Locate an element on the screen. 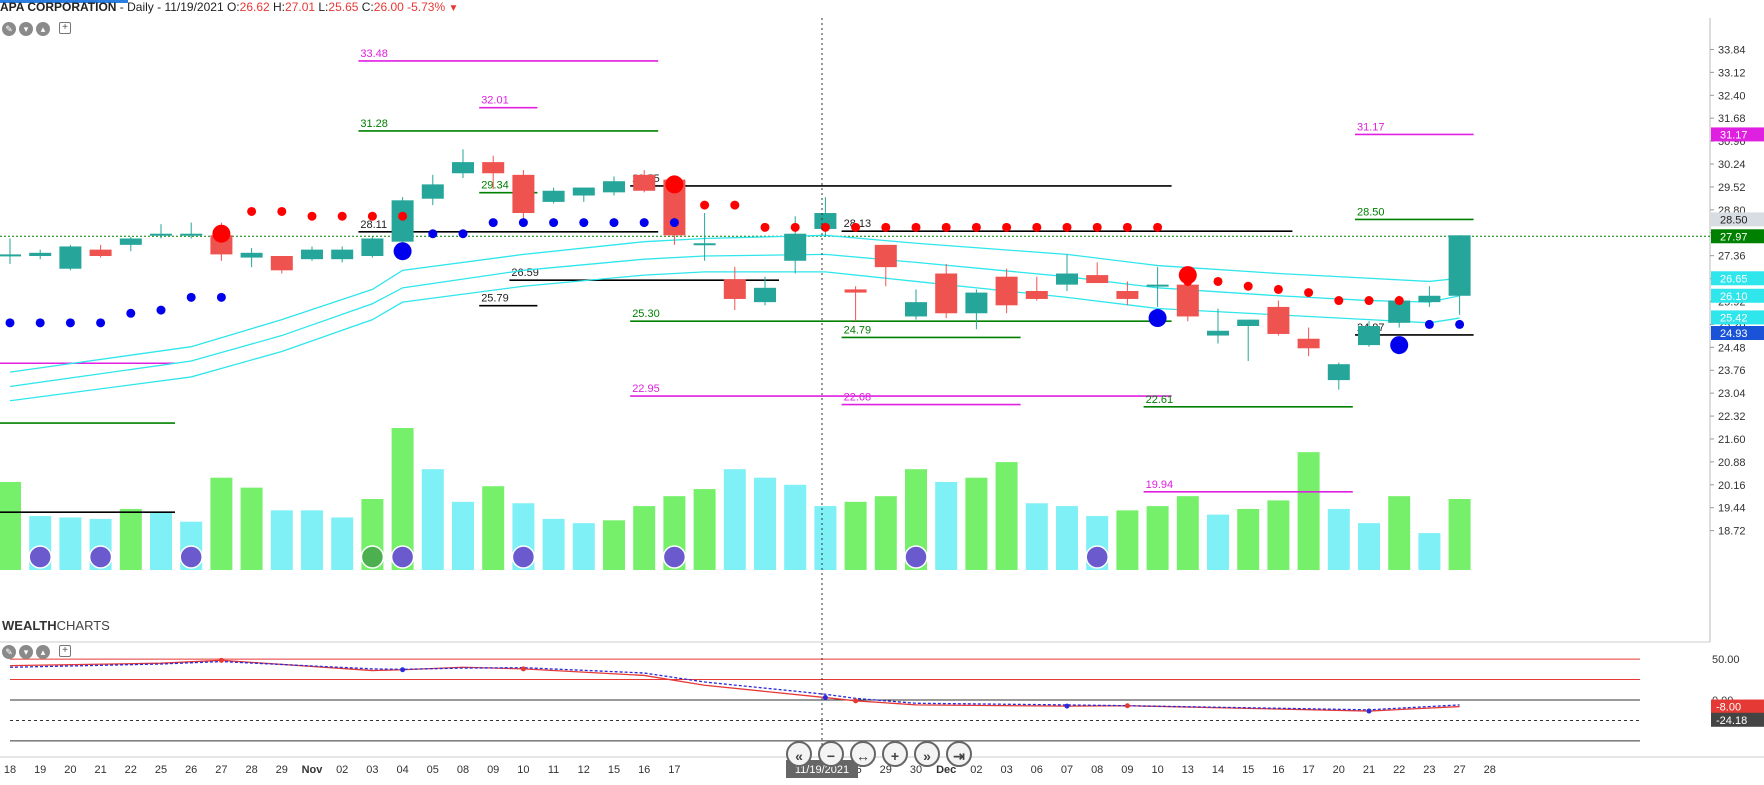 The width and height of the screenshot is (1764, 785). x-tick-label: 16 is located at coordinates (1278, 770).